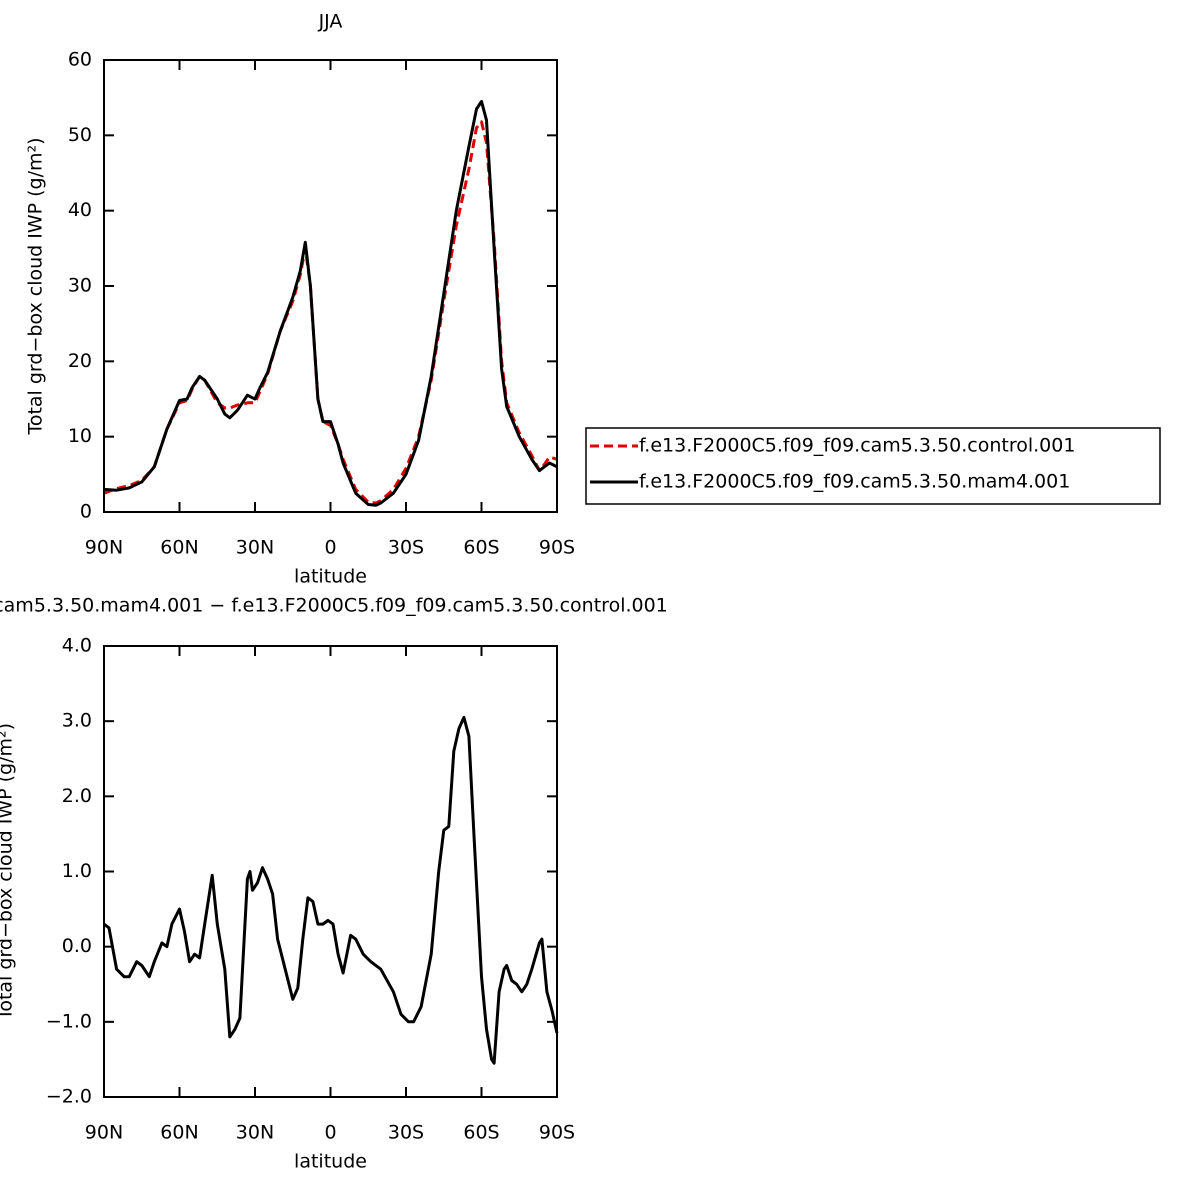 The width and height of the screenshot is (1180, 1180). I want to click on y-tick-label: 50, so click(80, 135).